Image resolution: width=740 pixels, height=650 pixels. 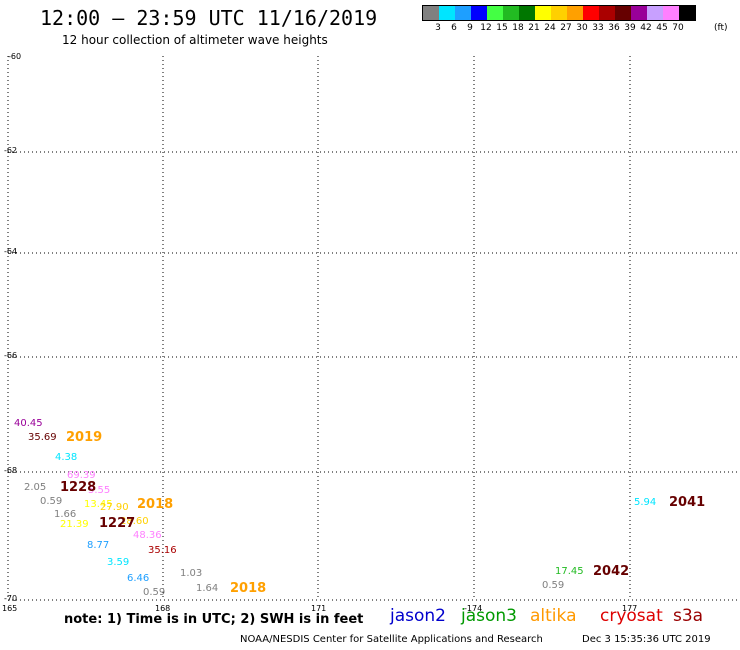 What do you see at coordinates (454, 28) in the screenshot?
I see `legend-label: 6` at bounding box center [454, 28].